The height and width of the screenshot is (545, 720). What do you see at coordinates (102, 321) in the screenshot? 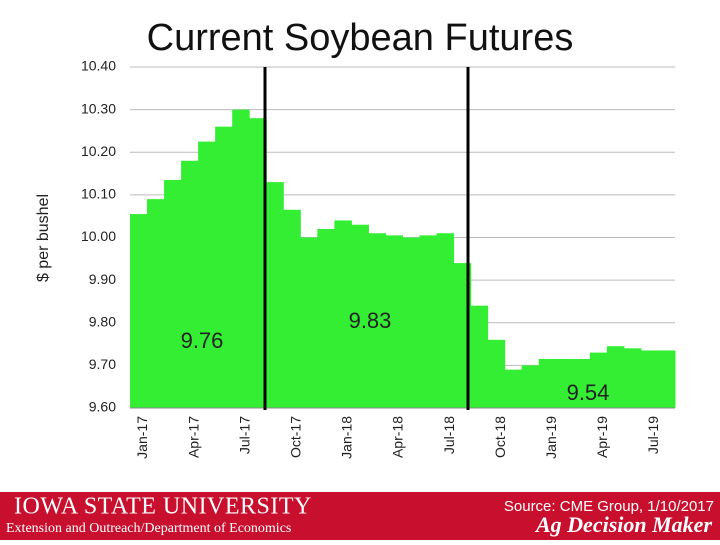
I see `y-tick-label: 9.80` at bounding box center [102, 321].